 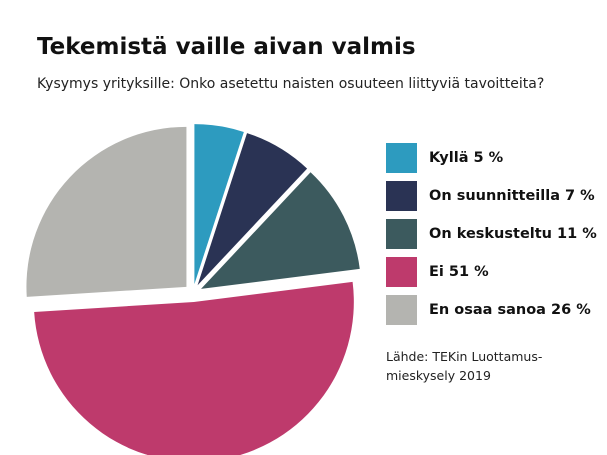 I want to click on legend-swatch-on-suunnitteilla, so click(x=401, y=196).